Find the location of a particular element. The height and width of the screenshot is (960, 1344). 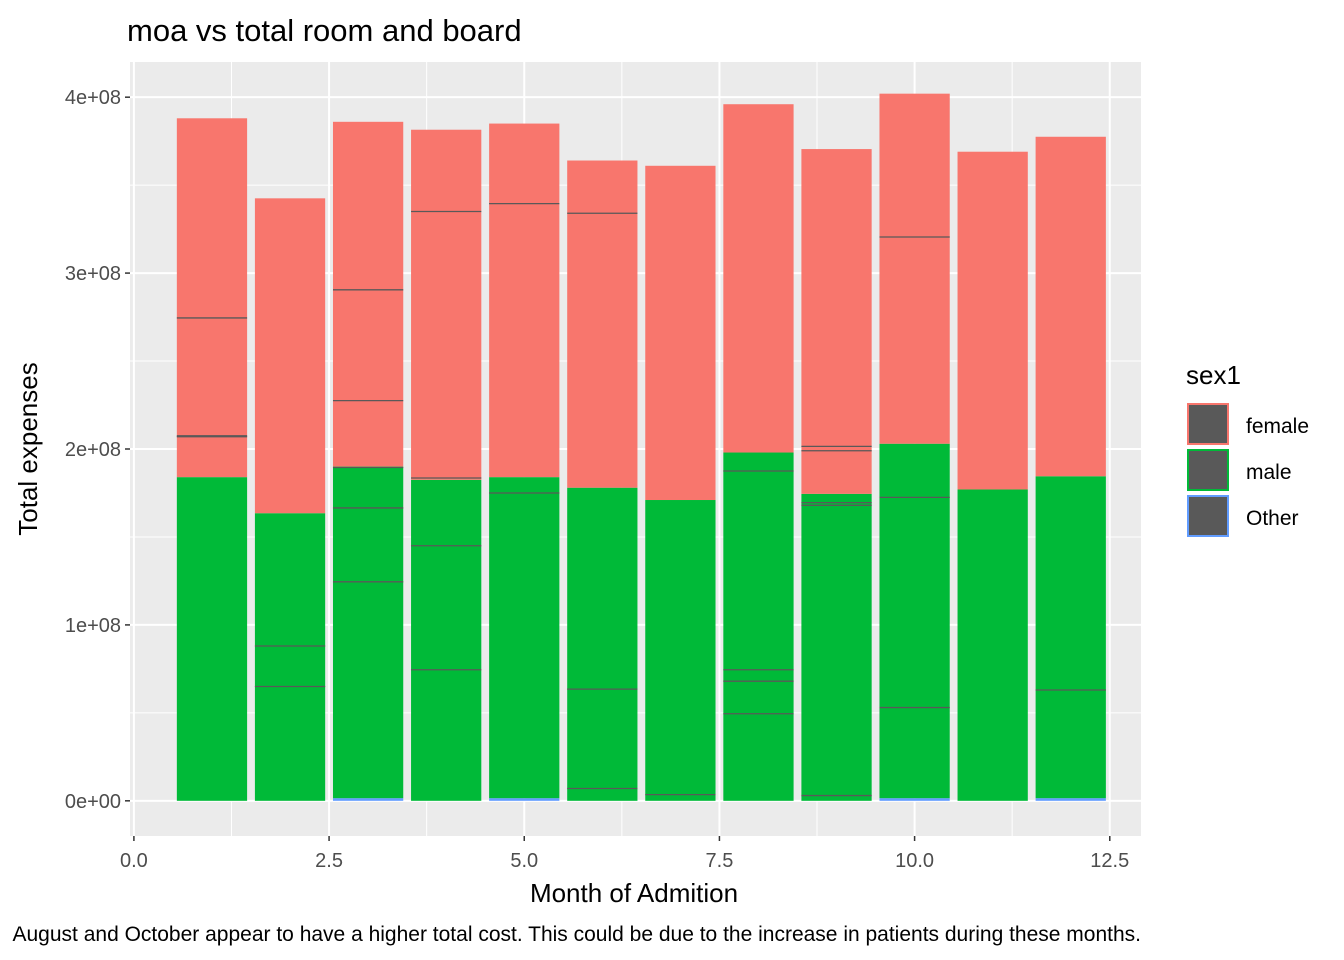

y-tick-label: 4e+08 is located at coordinates (93, 98).